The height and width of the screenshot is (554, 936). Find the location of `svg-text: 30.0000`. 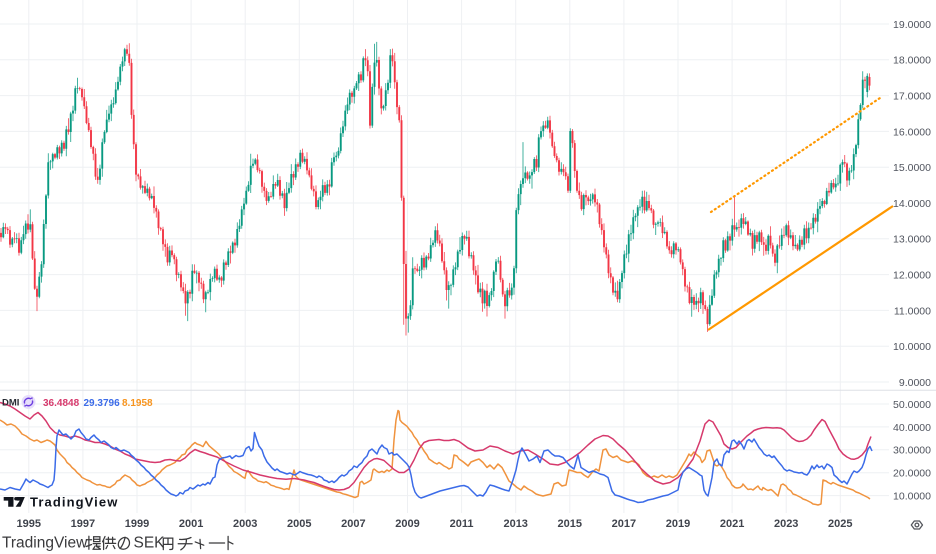

svg-text: 30.0000 is located at coordinates (912, 451).